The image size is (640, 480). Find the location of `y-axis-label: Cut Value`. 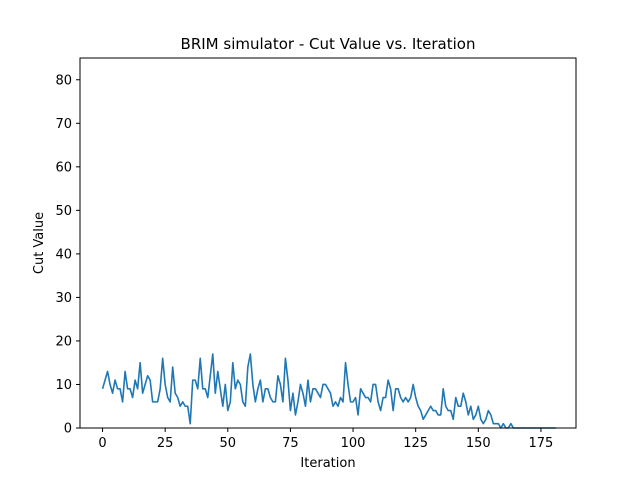

y-axis-label: Cut Value is located at coordinates (39, 243).